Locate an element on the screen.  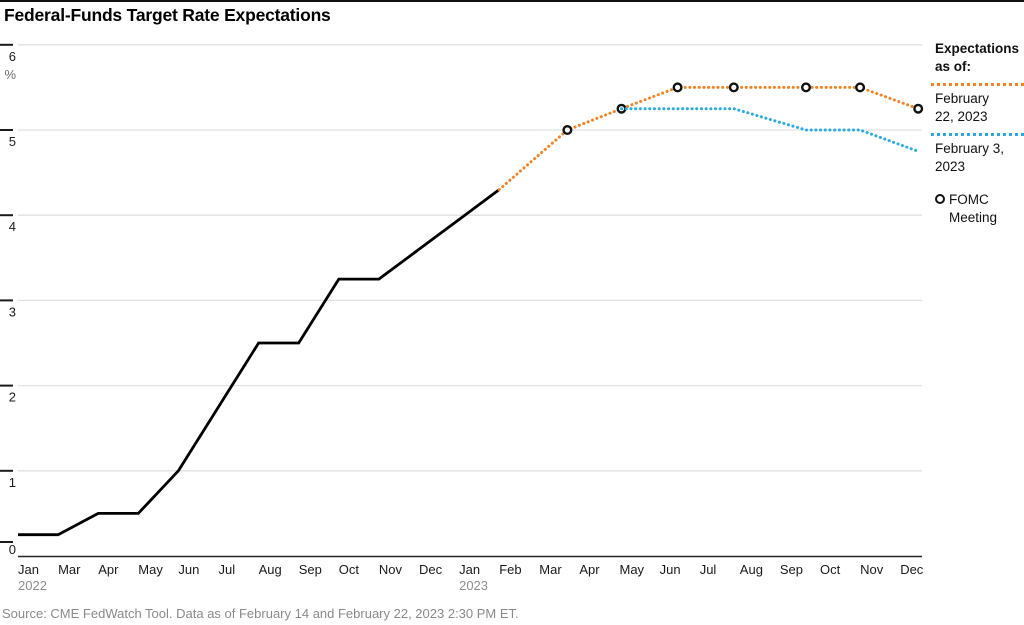
legend-swatch-feb3-dotted-line is located at coordinates (977, 134).